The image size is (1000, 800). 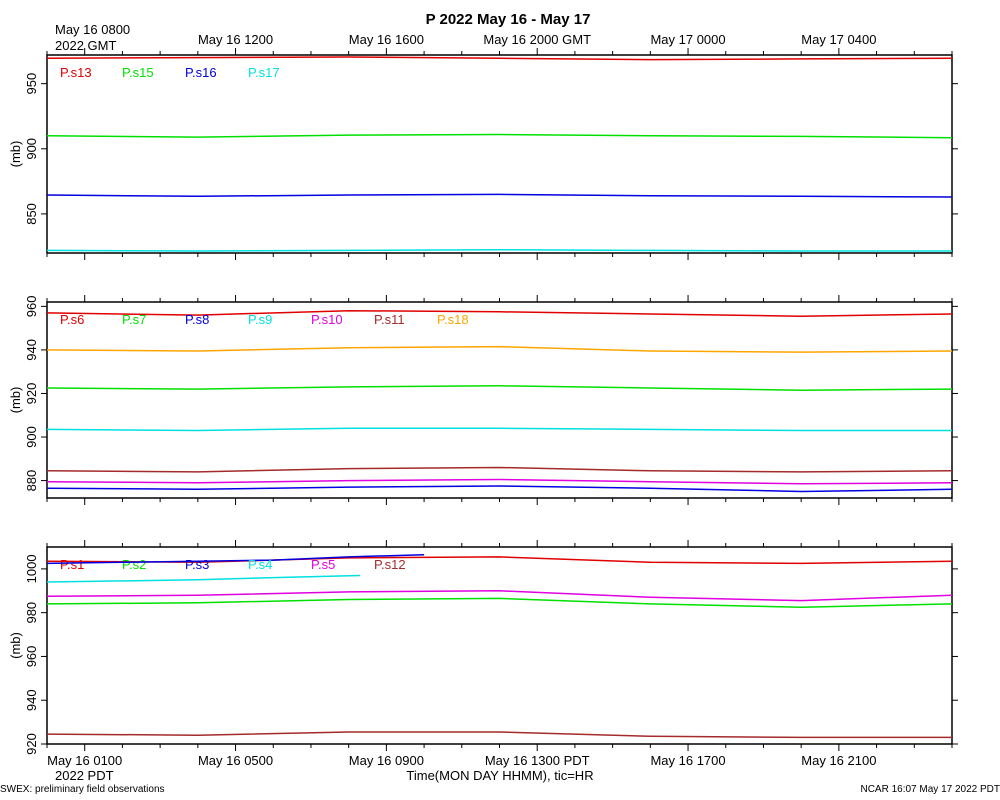 I want to click on top-axis-label: May 16 2000 GMT, so click(x=537, y=39).